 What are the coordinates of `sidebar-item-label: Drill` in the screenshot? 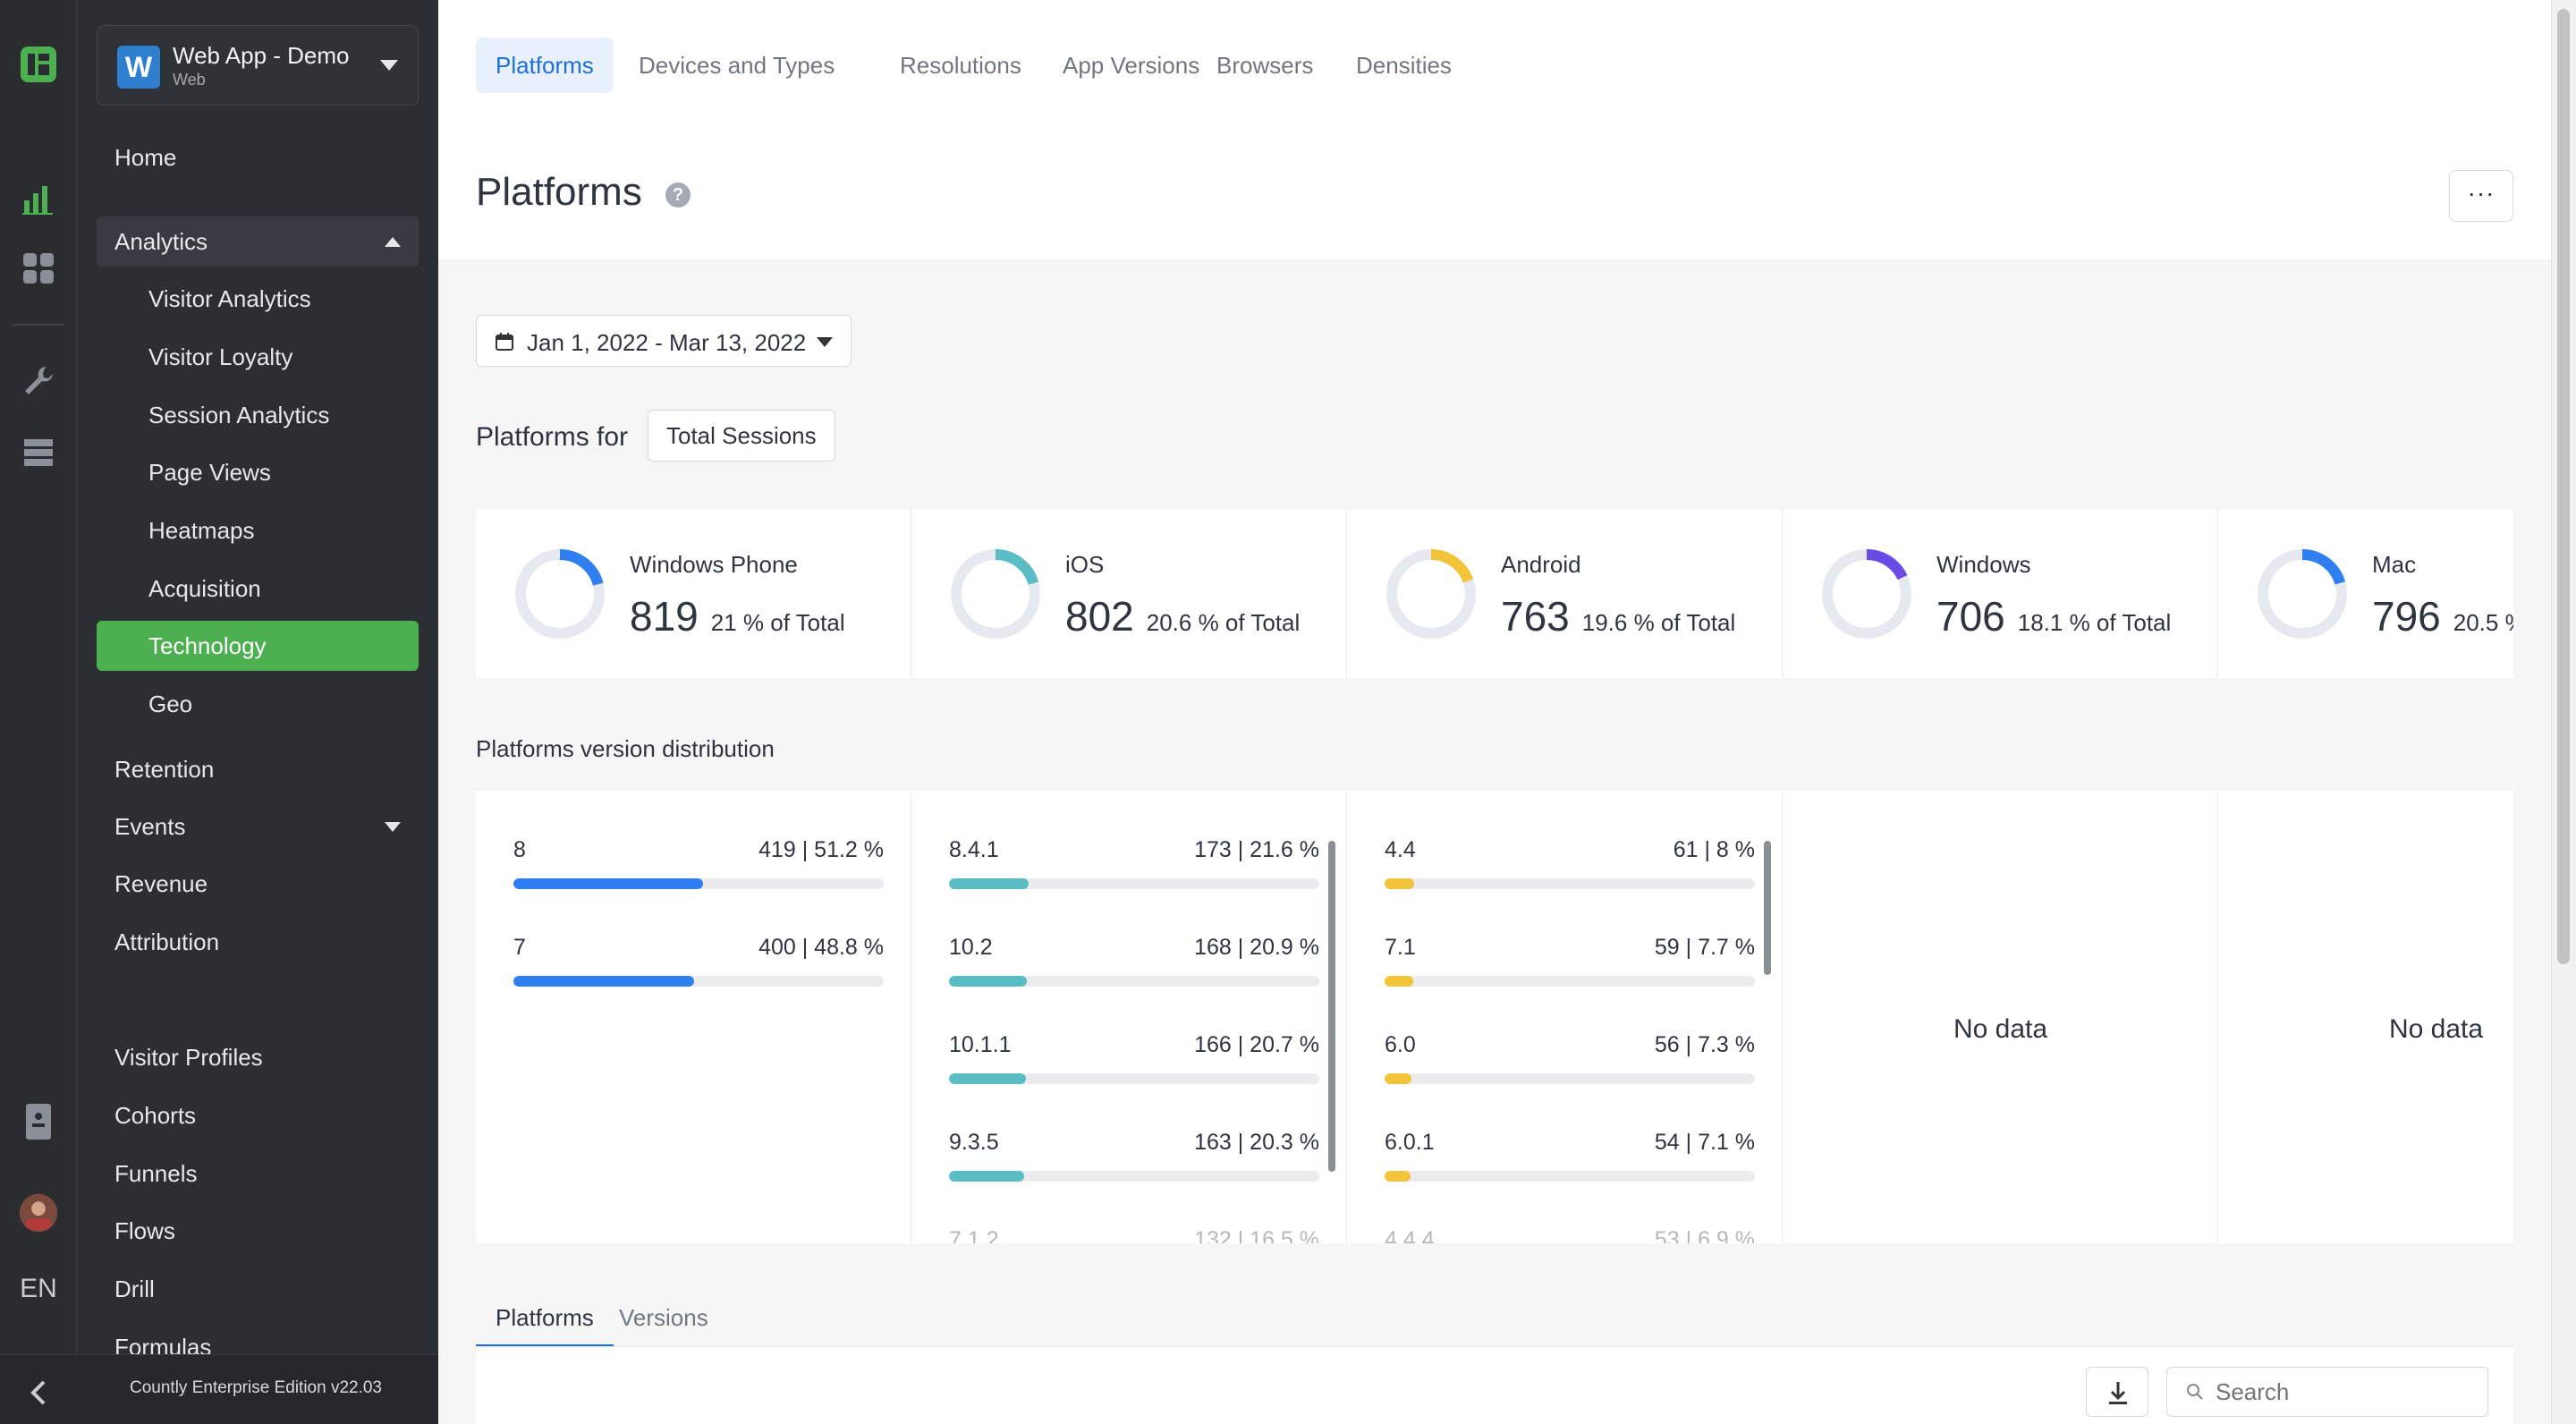 It's located at (134, 1289).